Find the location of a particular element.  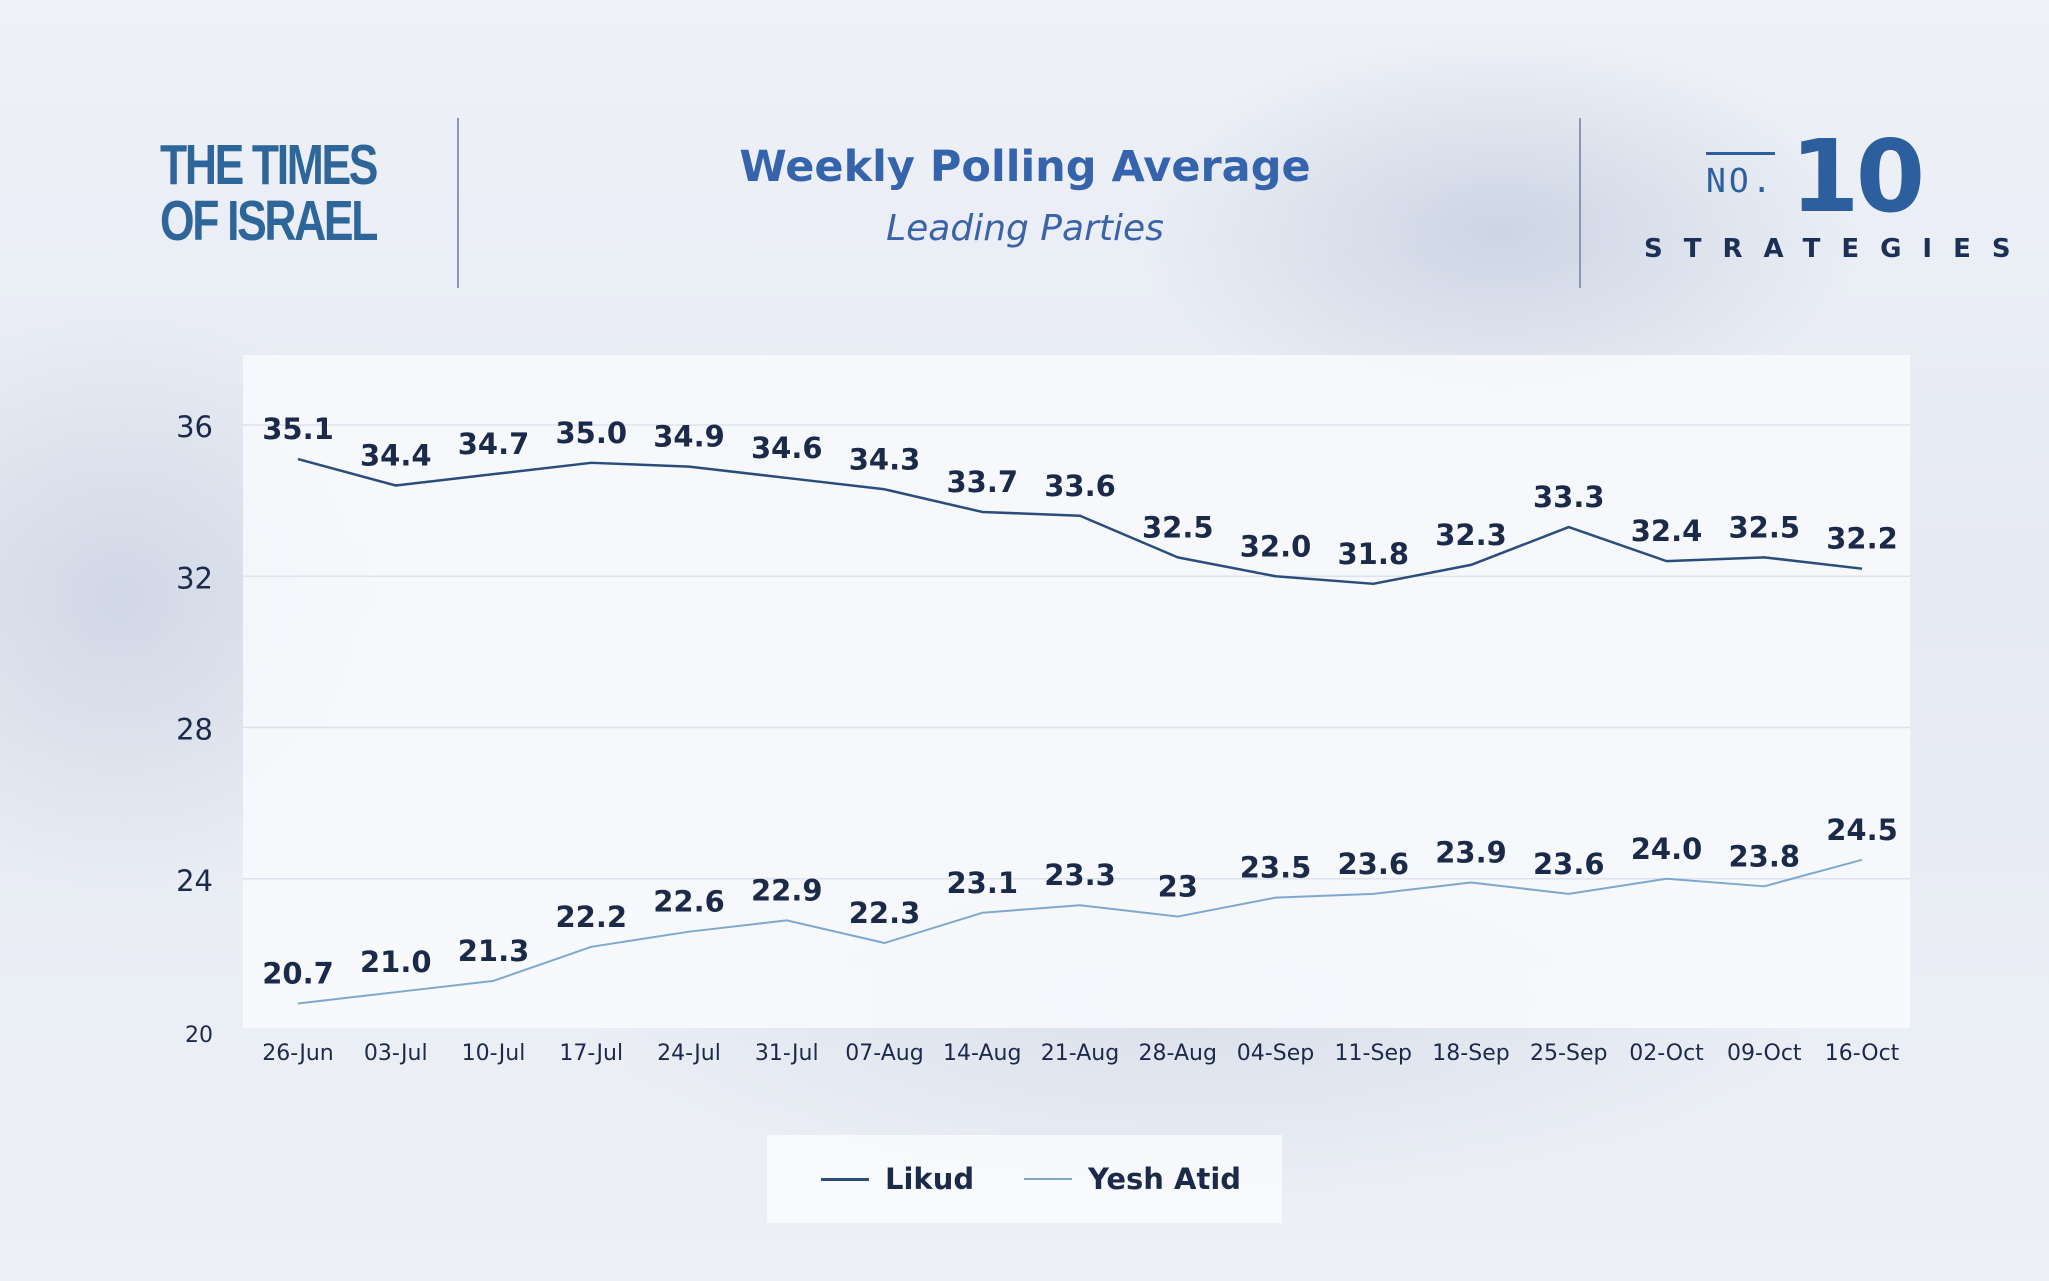

data-label-likud-10-Jul: 34.7 is located at coordinates (494, 444).